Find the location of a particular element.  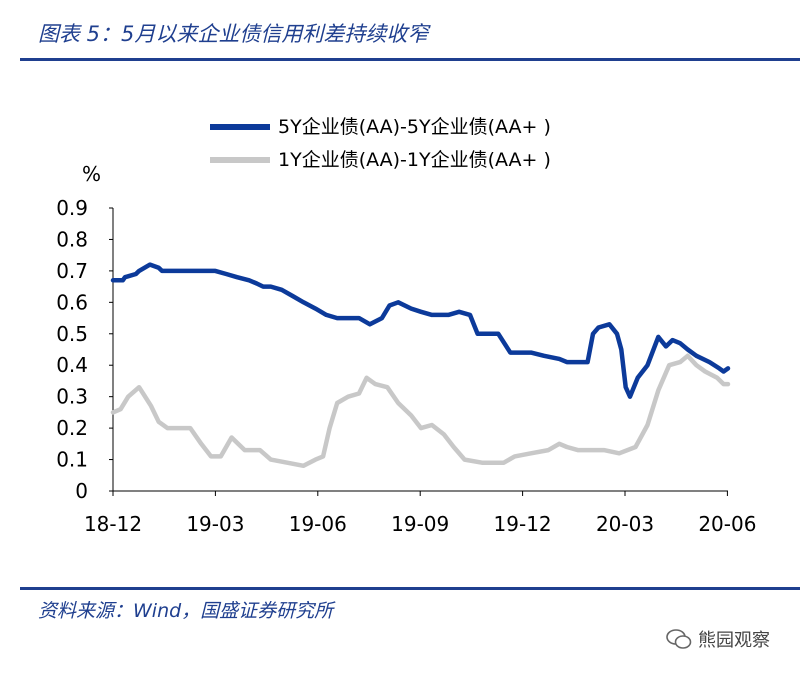

legend-label-1y: 1Y企业债(AA)-1Y企业债(AA+ ) is located at coordinates (414, 160).